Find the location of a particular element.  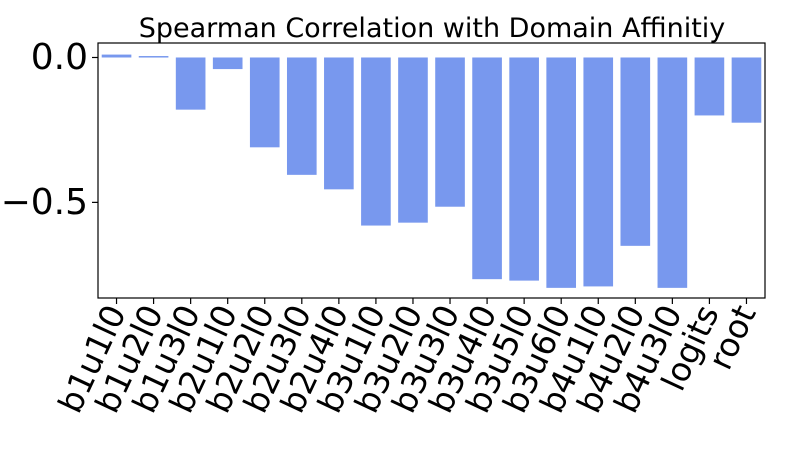

bar-b2u3l0 is located at coordinates (301, 116).